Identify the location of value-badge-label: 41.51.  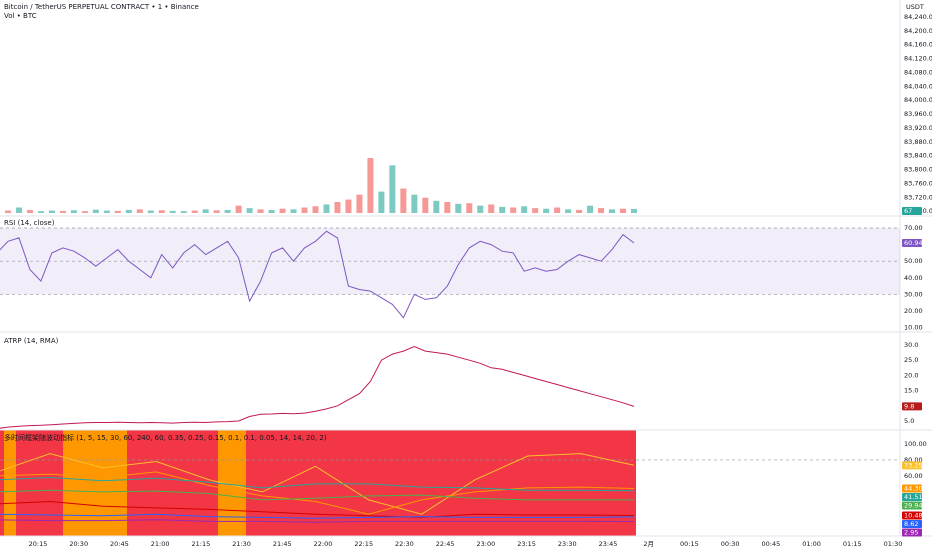
(913, 497).